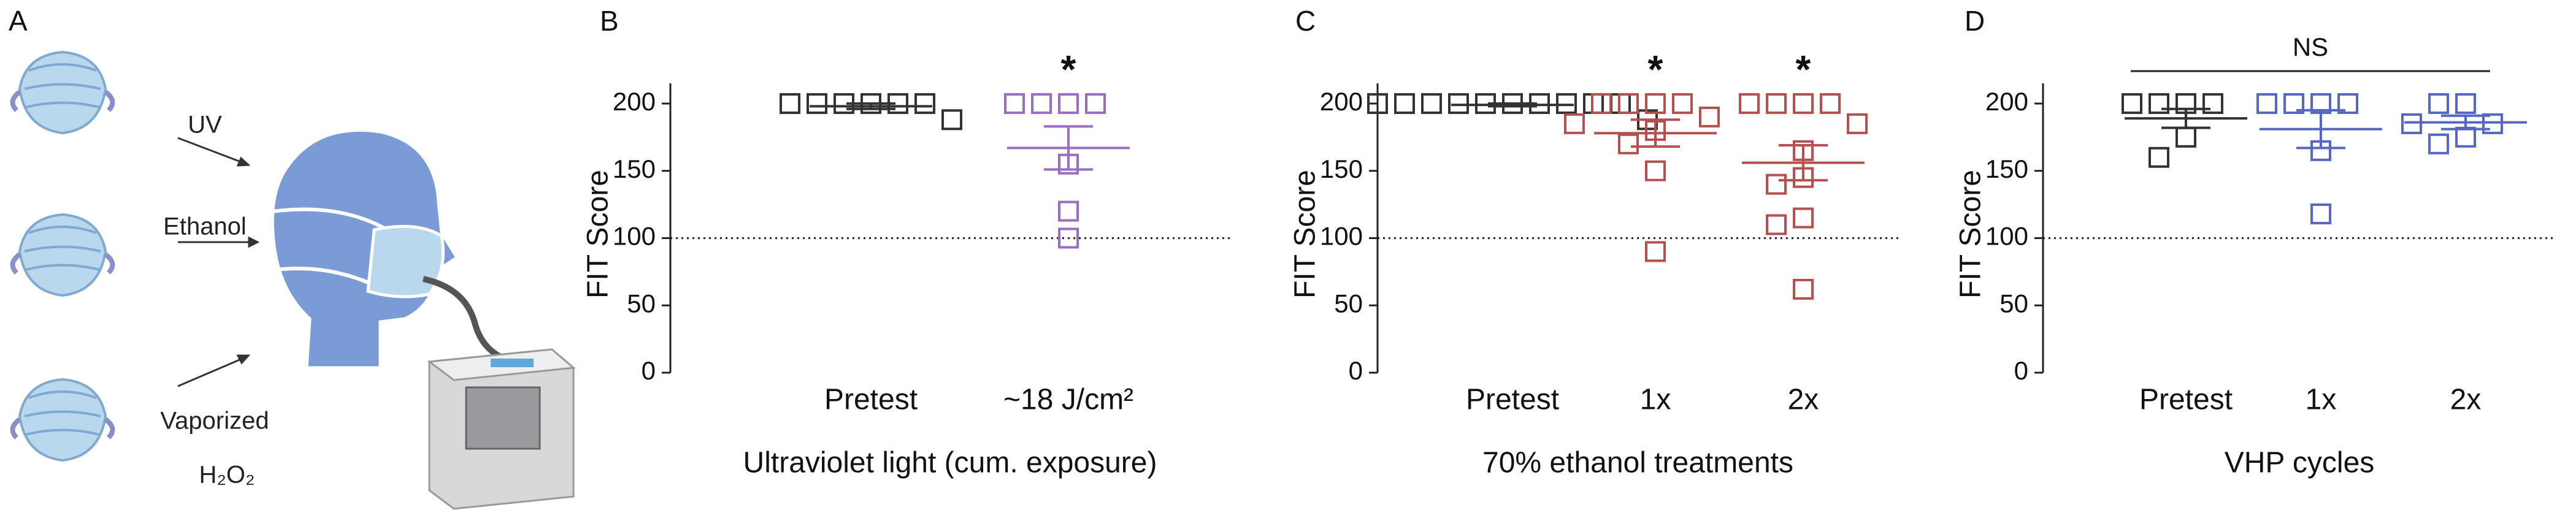 The width and height of the screenshot is (2576, 510). I want to click on tube, so click(469, 321).